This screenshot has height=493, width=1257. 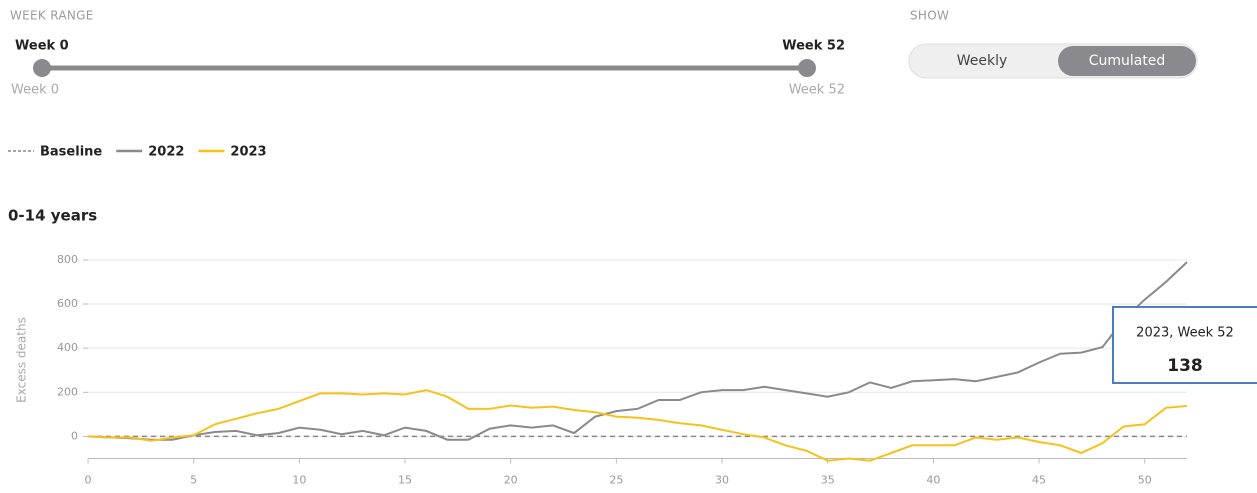 What do you see at coordinates (807, 68) in the screenshot?
I see `slider-handle-end` at bounding box center [807, 68].